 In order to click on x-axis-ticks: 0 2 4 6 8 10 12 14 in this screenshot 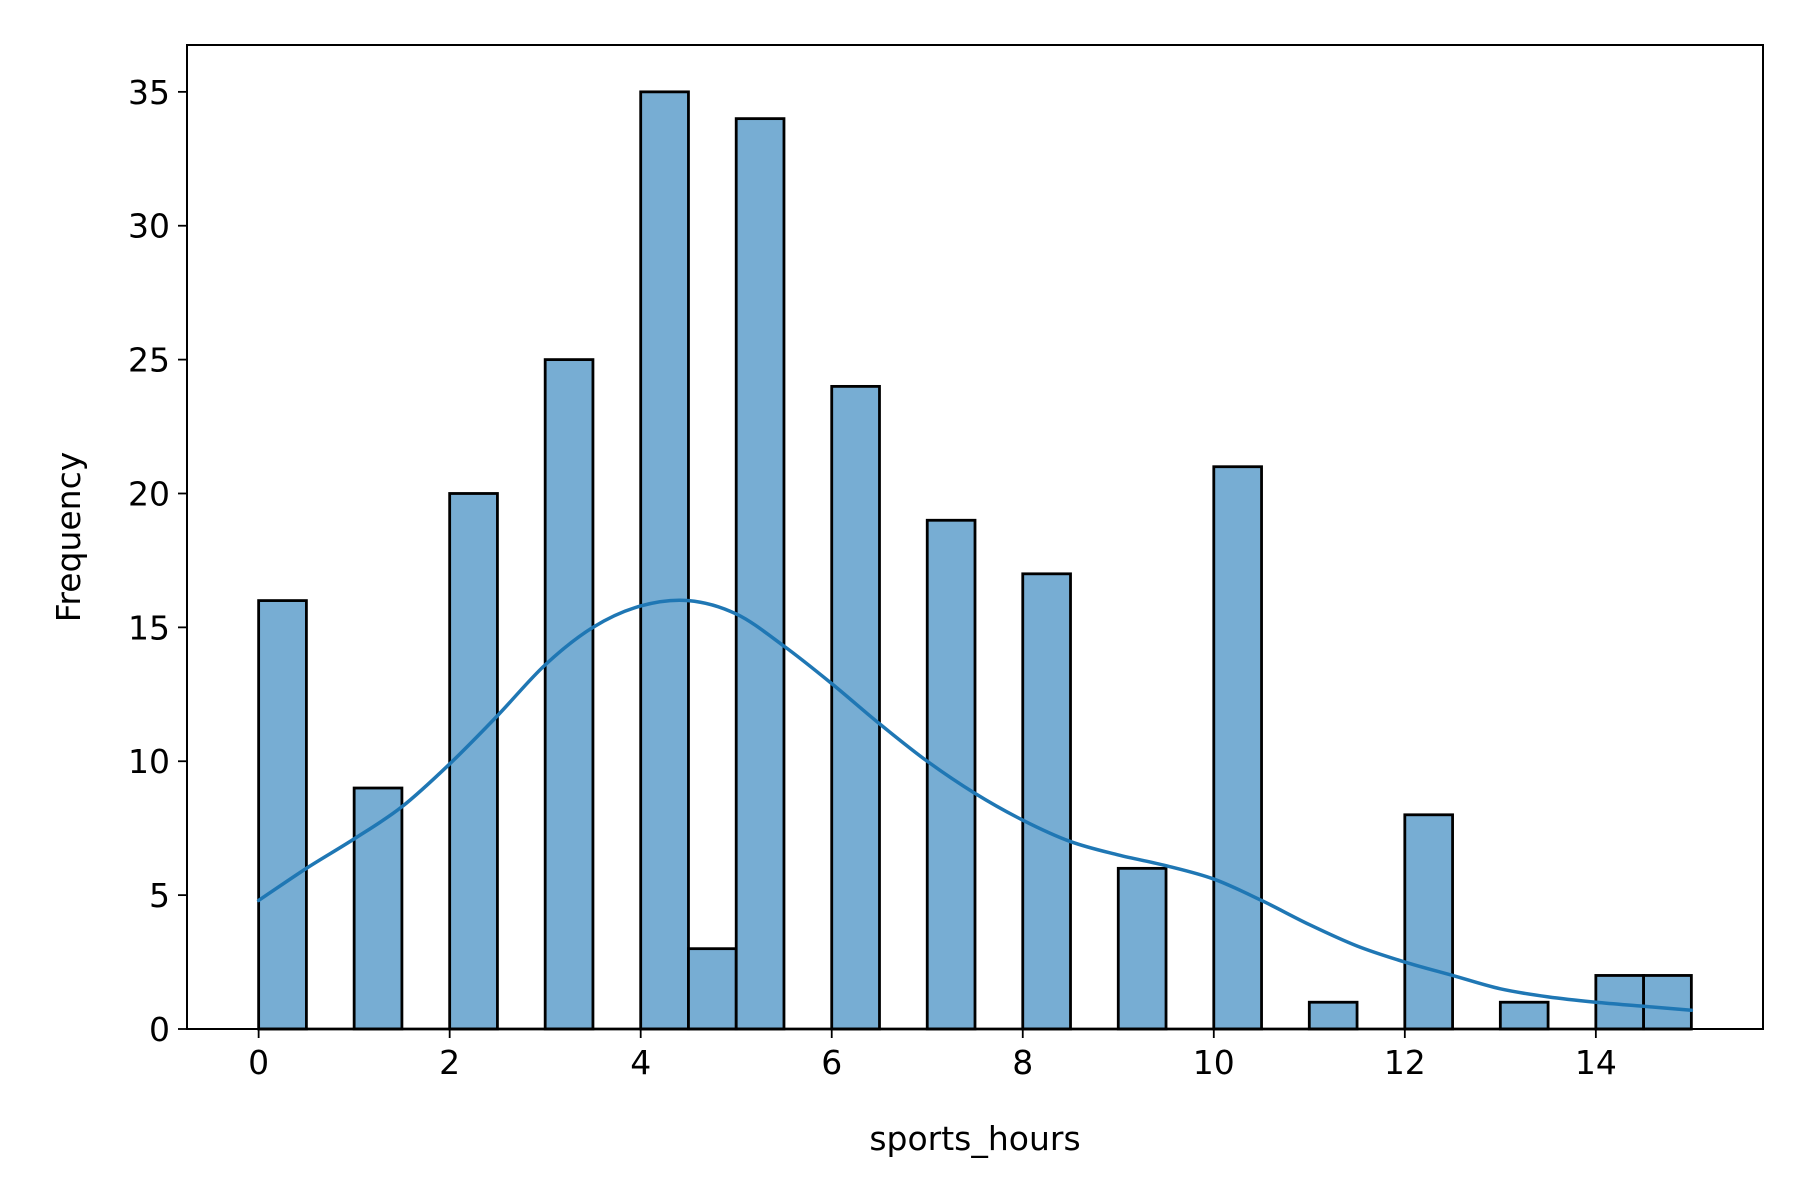, I will do `click(932, 1055)`.